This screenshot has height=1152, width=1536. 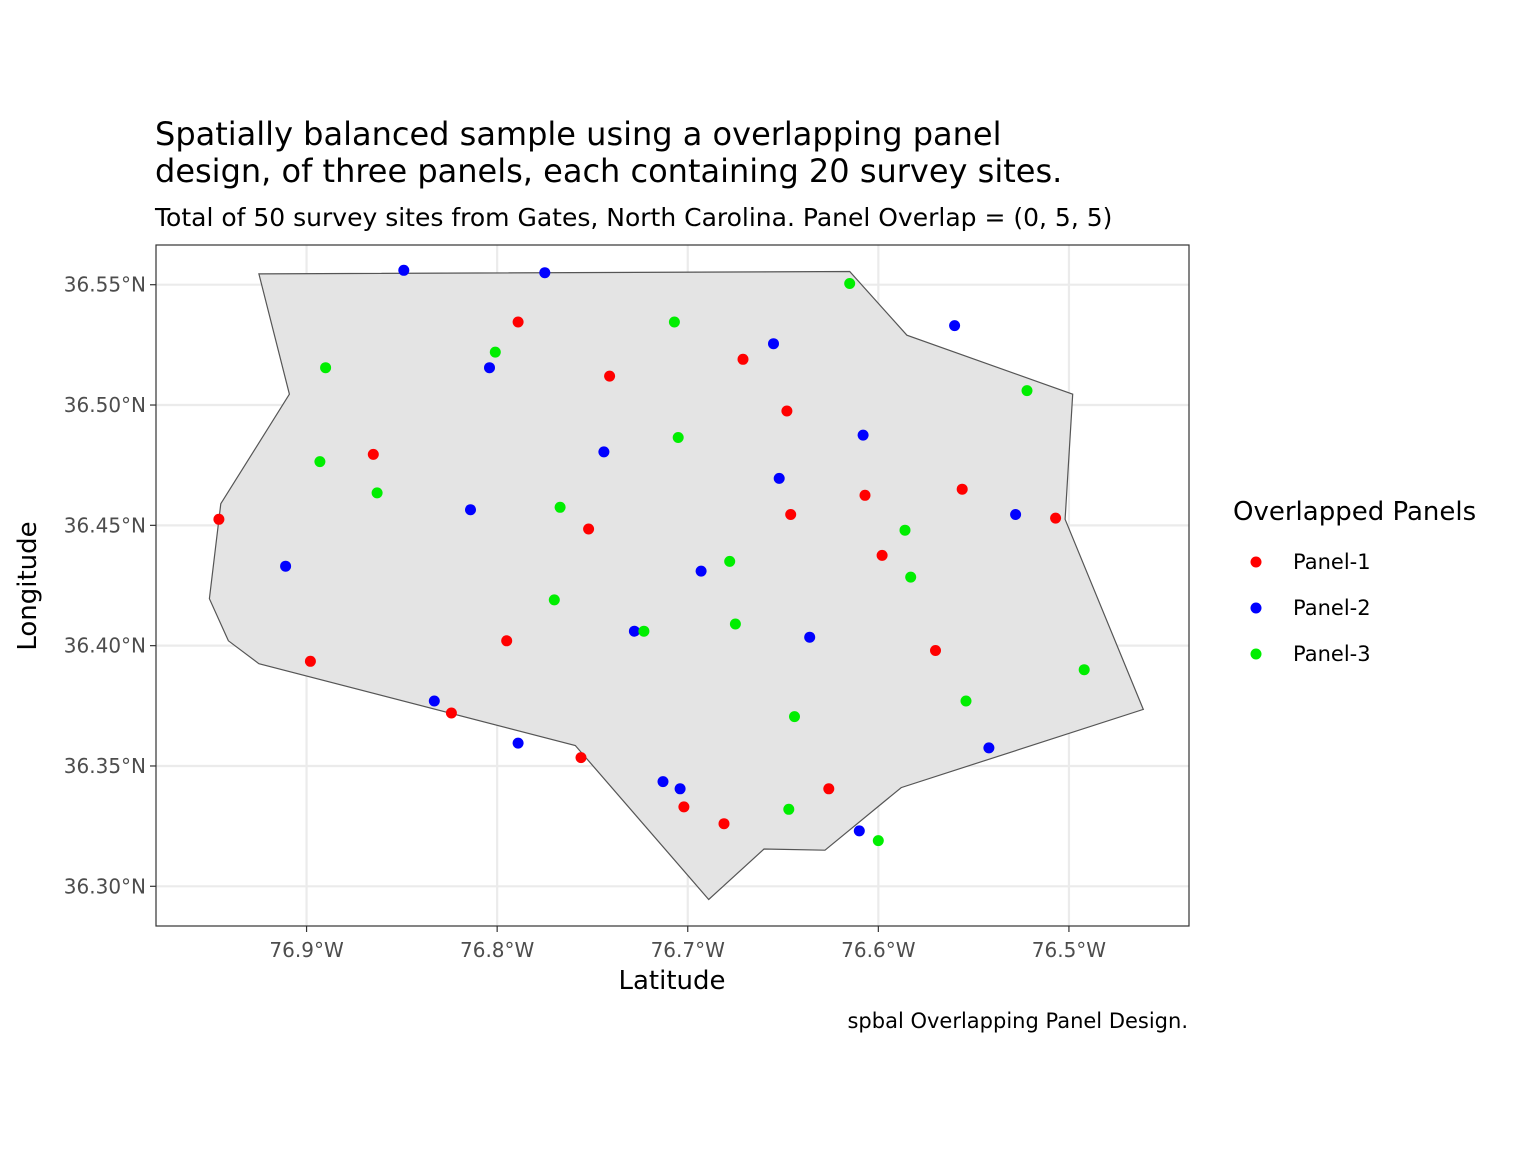 I want to click on legend-label-panel-3: Panel-3, so click(x=1332, y=654).